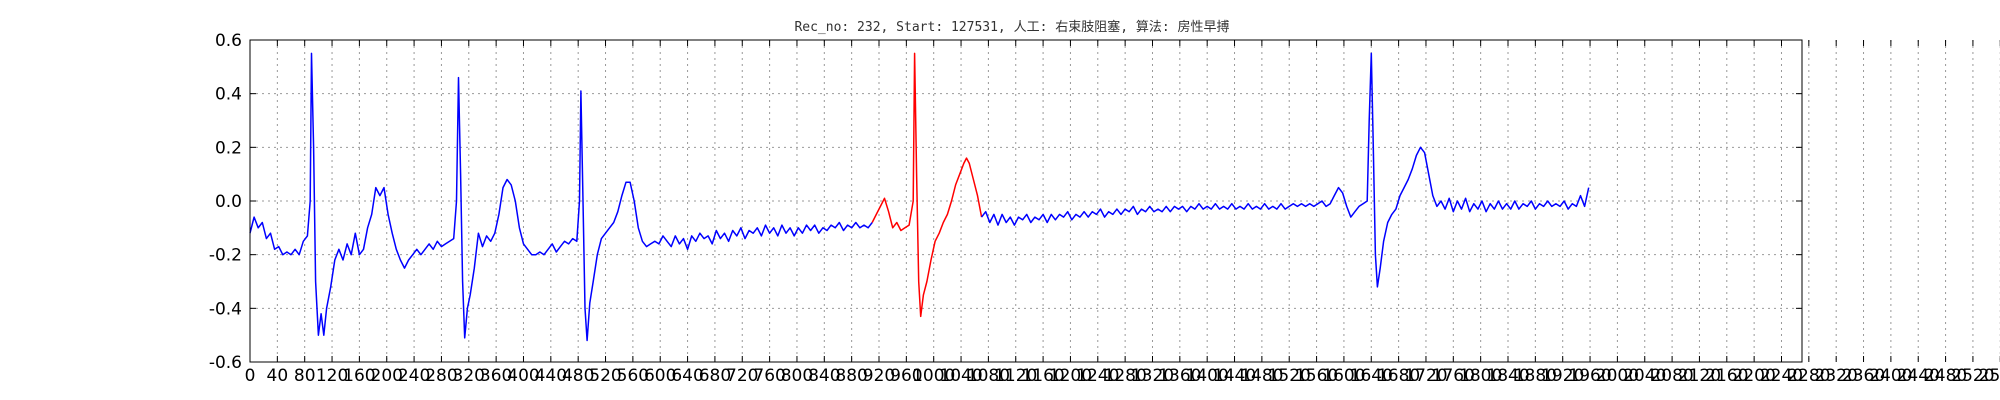 This screenshot has width=2000, height=400. I want to click on y-tick-label: 0.2, so click(228, 148).